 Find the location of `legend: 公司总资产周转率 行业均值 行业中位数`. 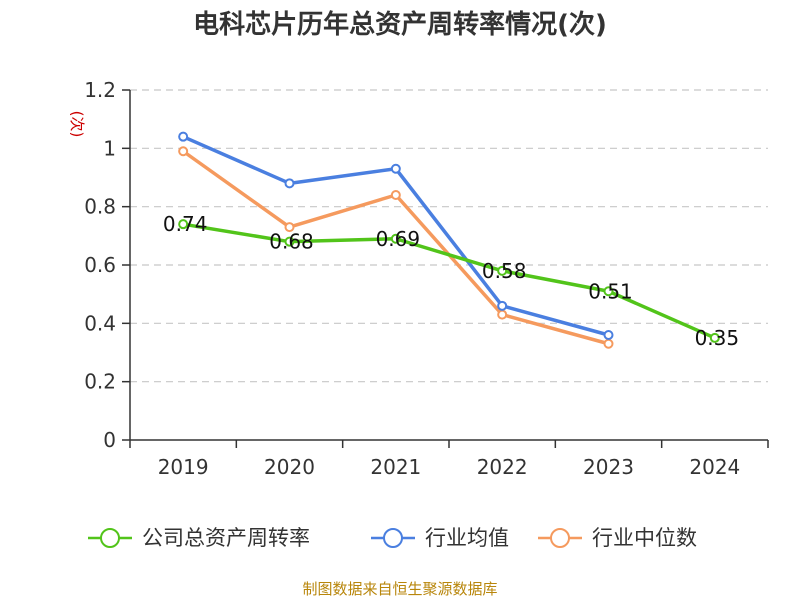

legend: 公司总资产周转率 行业均值 行业中位数 is located at coordinates (392, 538).